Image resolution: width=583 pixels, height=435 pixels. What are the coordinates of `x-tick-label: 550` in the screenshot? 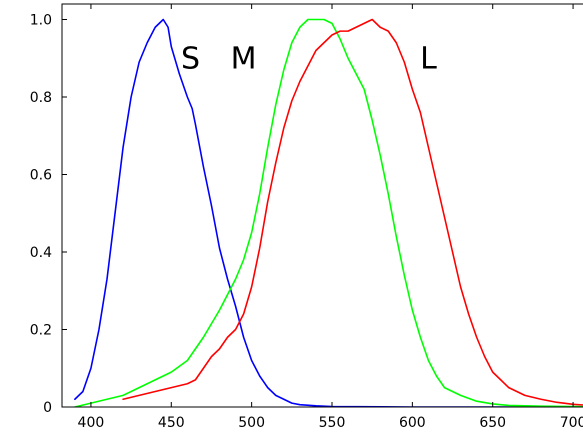 It's located at (332, 423).